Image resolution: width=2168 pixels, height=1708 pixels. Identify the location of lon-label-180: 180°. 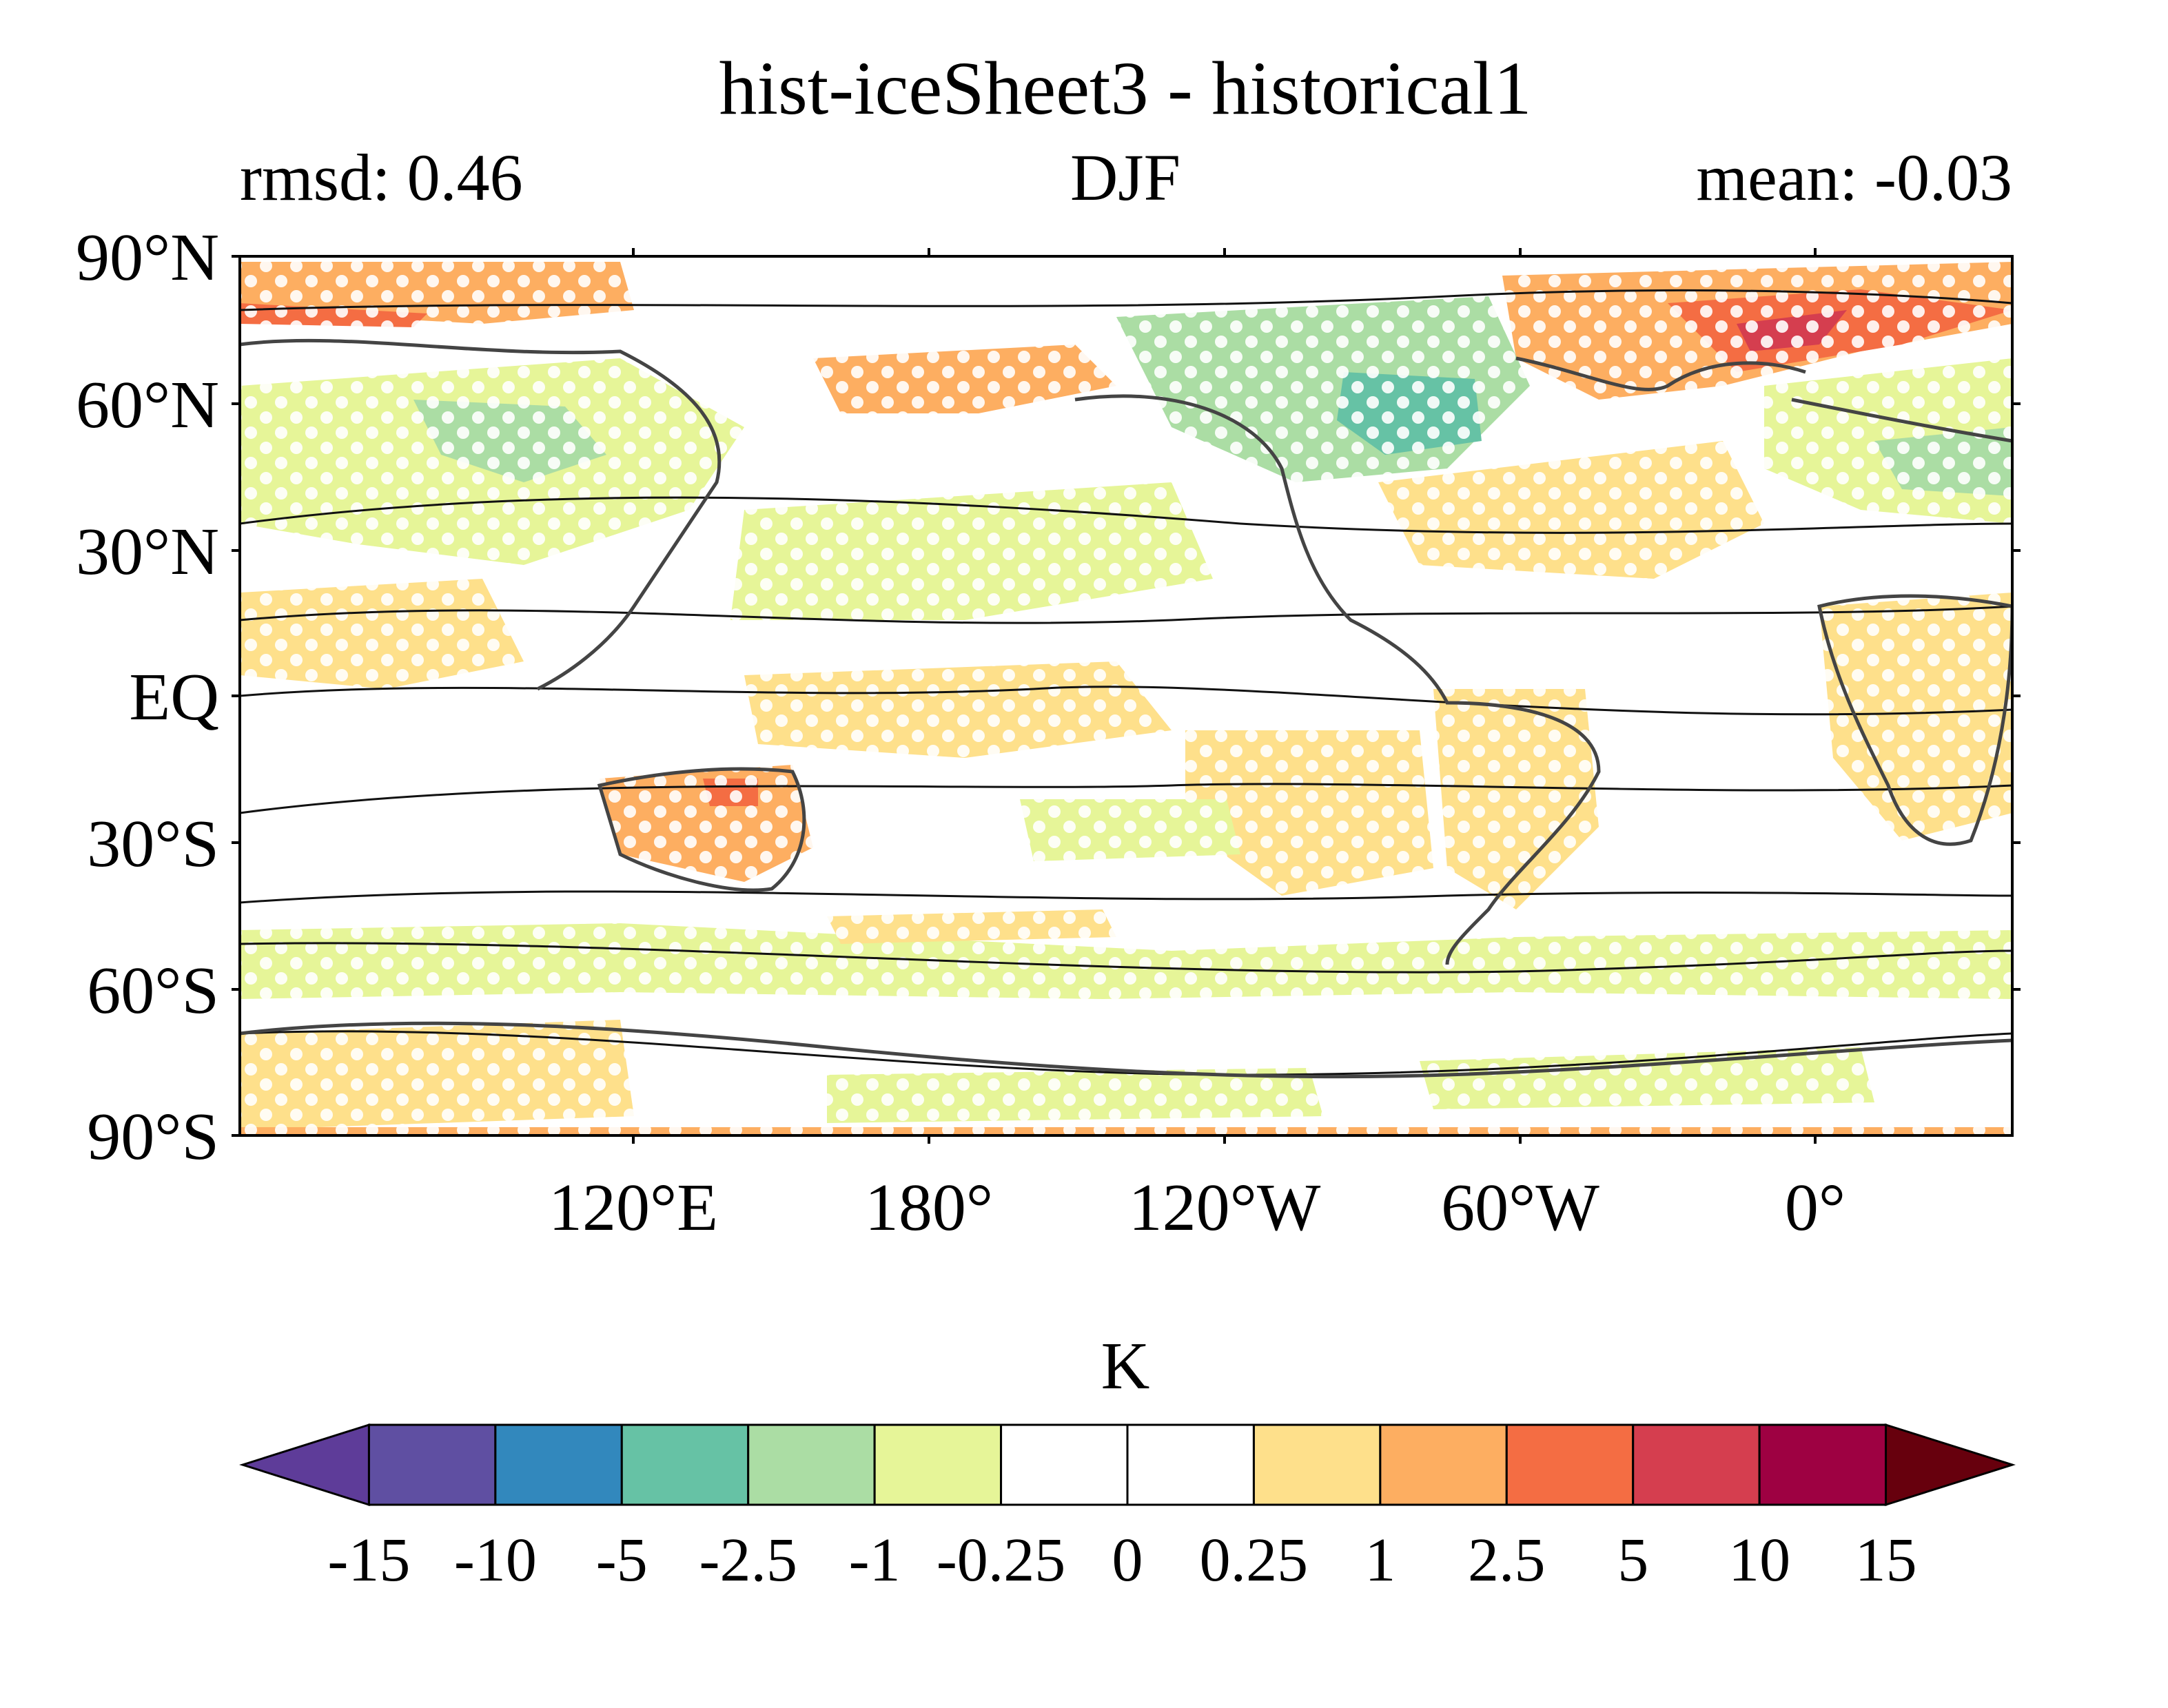
(929, 1208).